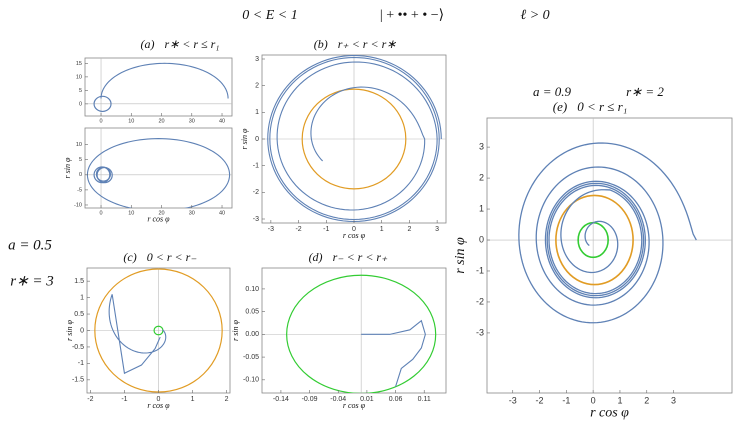  What do you see at coordinates (251, 357) in the screenshot?
I see `y-tick-label: -0.05` at bounding box center [251, 357].